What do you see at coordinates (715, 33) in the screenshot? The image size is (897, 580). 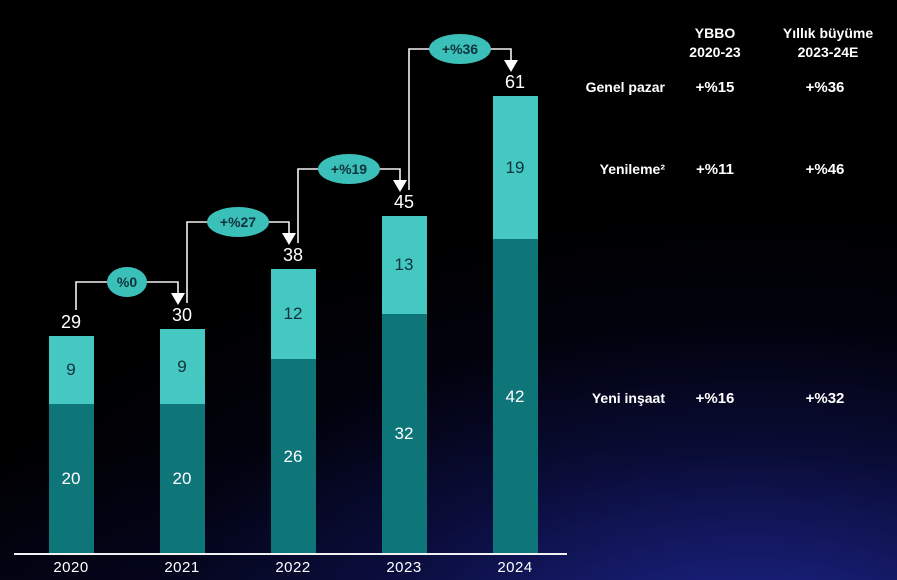 I see `table-header-ybbo-line1: YBBO` at bounding box center [715, 33].